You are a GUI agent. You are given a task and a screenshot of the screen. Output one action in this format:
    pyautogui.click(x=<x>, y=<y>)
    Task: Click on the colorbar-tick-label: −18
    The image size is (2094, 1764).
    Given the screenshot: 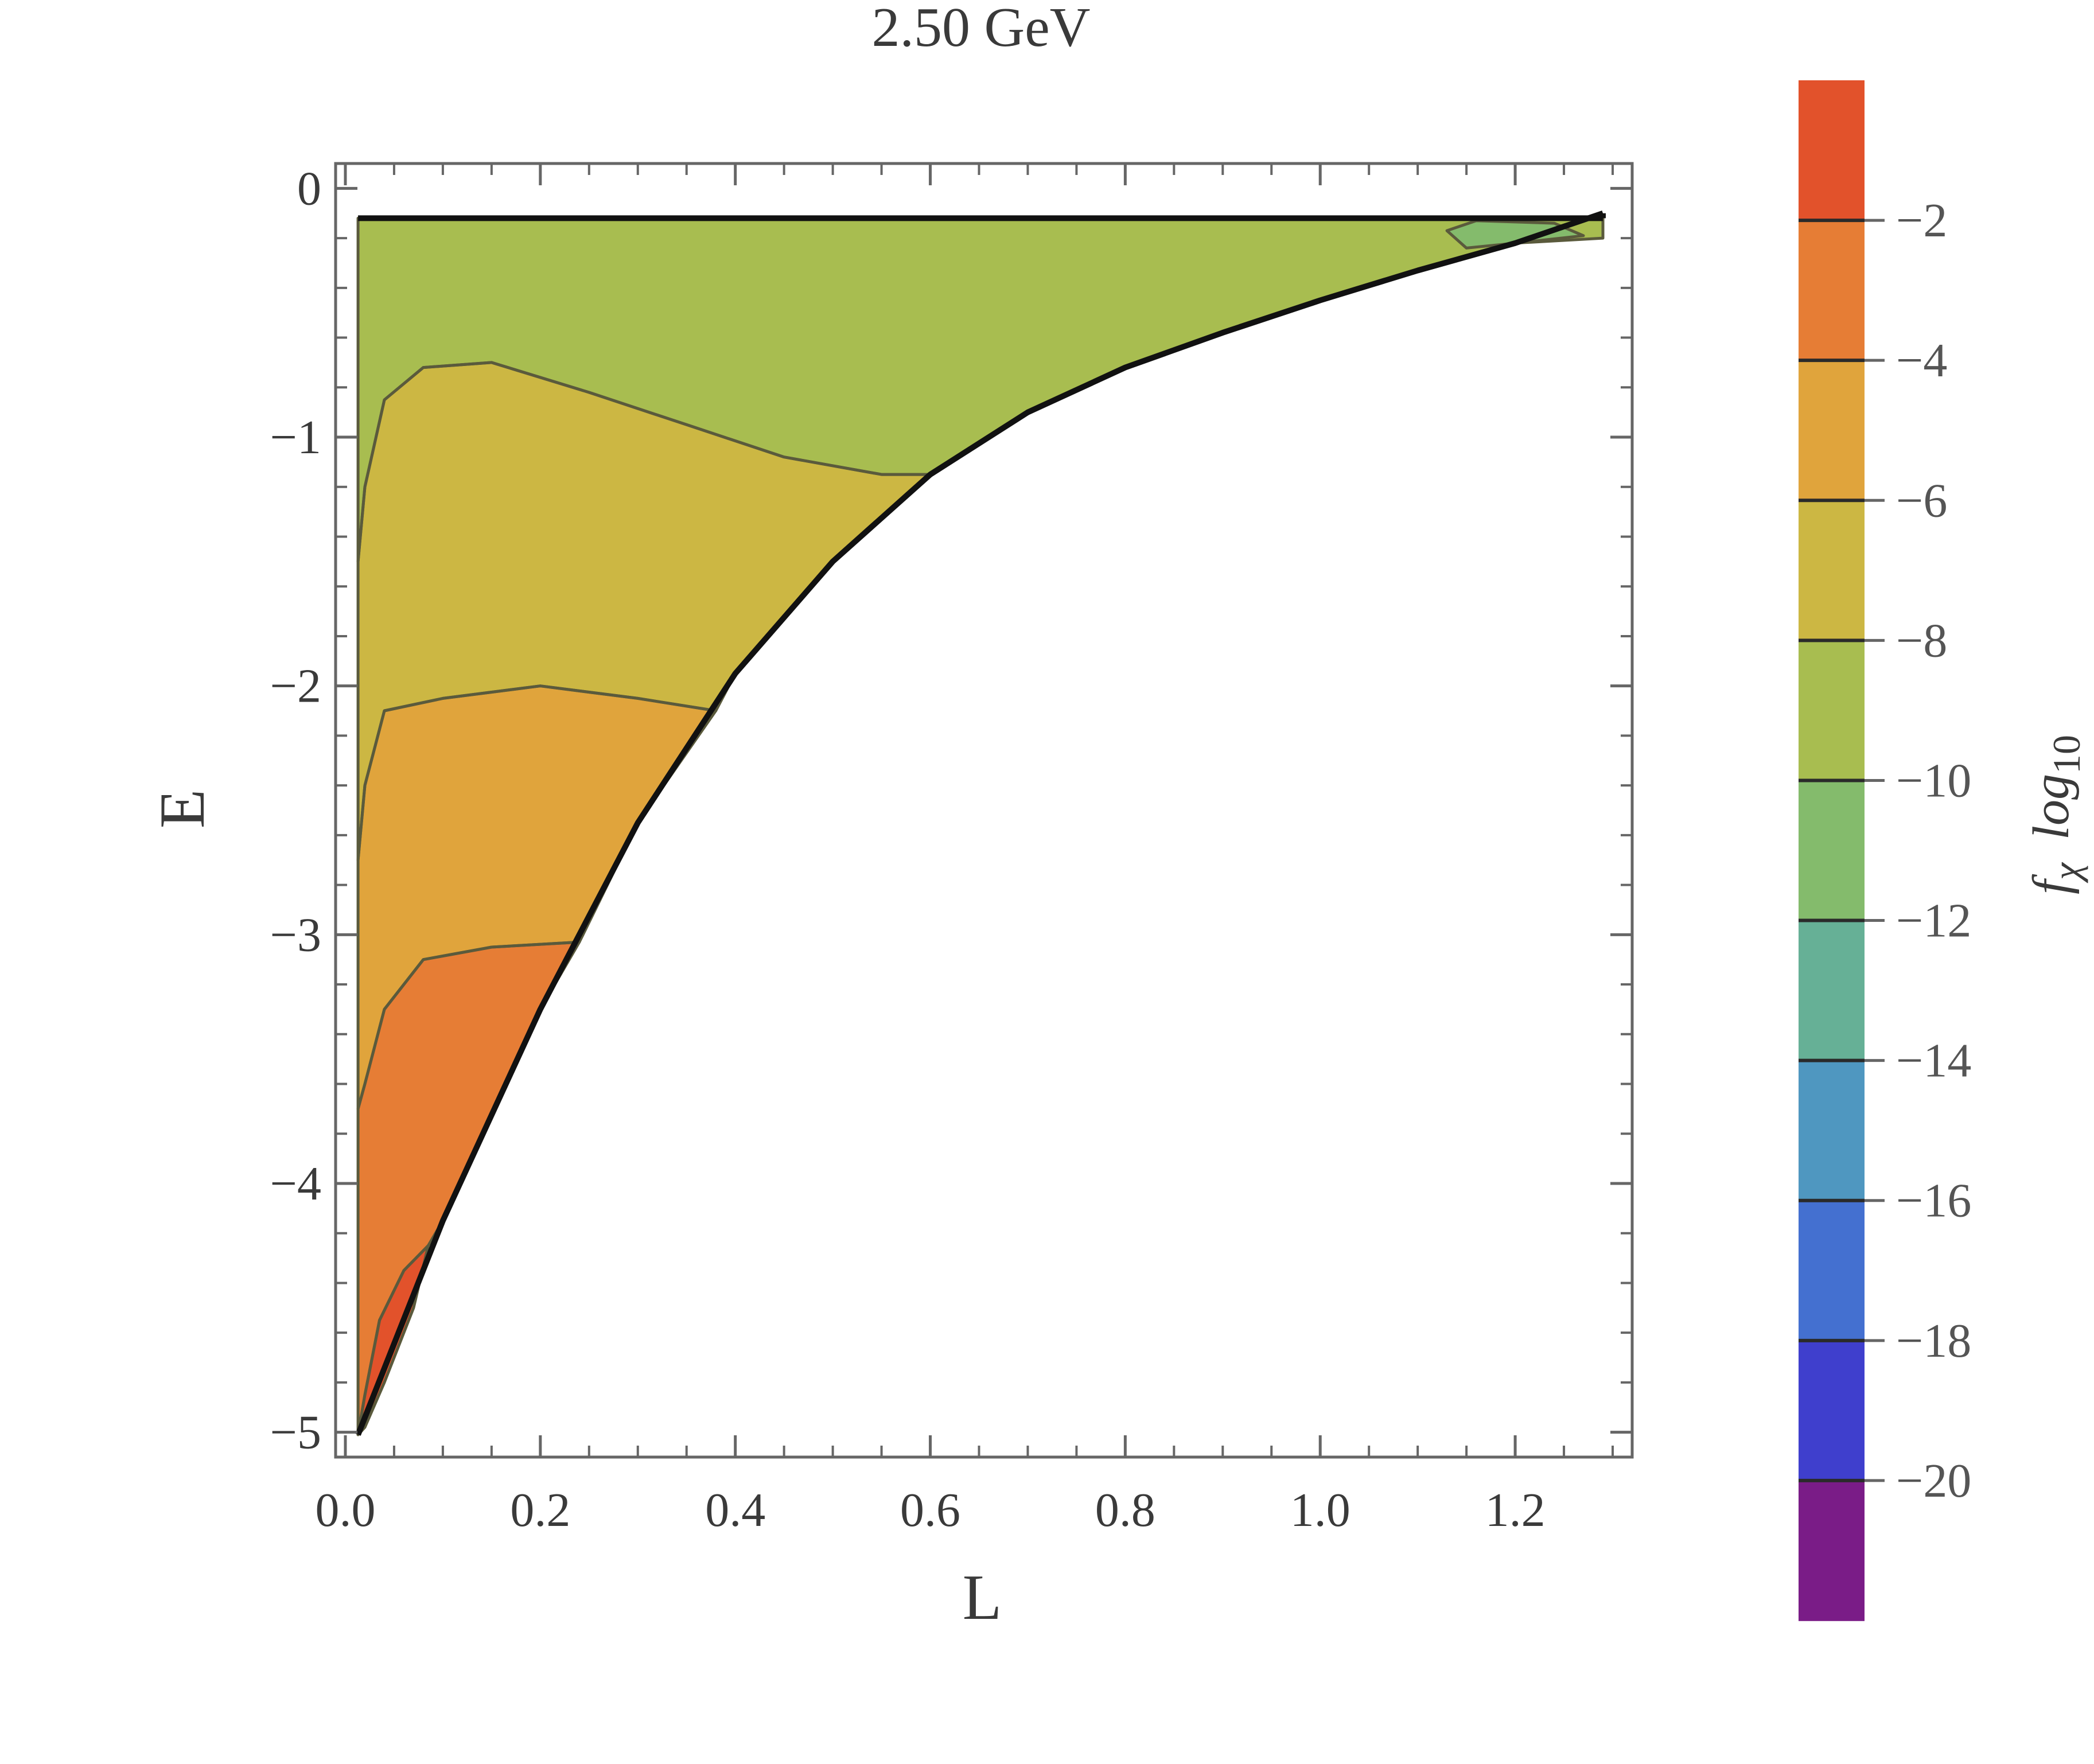 What is the action you would take?
    pyautogui.click(x=1933, y=1341)
    